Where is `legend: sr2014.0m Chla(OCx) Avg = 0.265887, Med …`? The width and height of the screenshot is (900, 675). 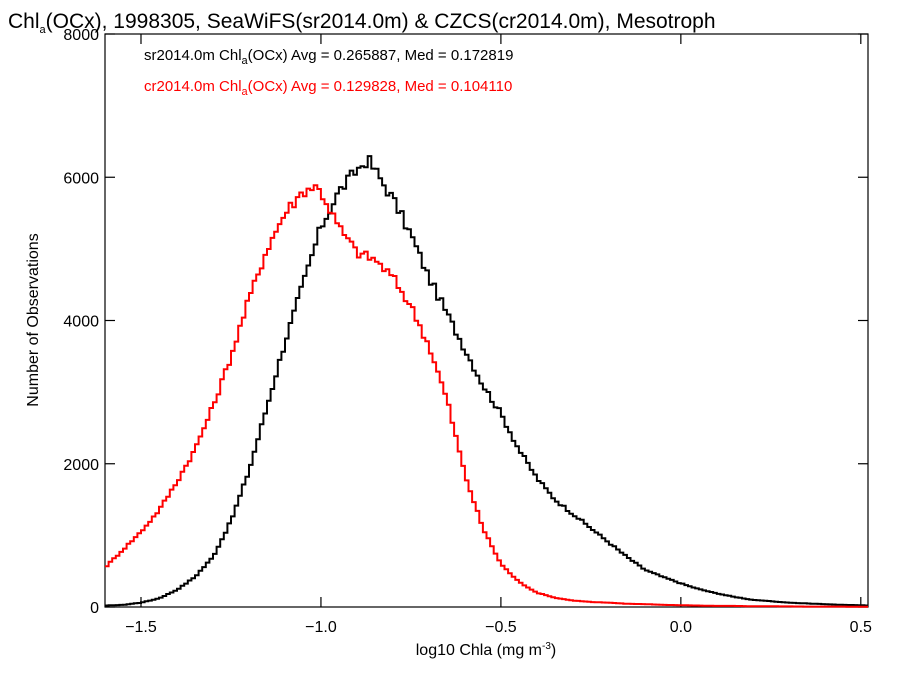
legend: sr2014.0m Chla(OCx) Avg = 0.265887, Med … is located at coordinates (328, 72).